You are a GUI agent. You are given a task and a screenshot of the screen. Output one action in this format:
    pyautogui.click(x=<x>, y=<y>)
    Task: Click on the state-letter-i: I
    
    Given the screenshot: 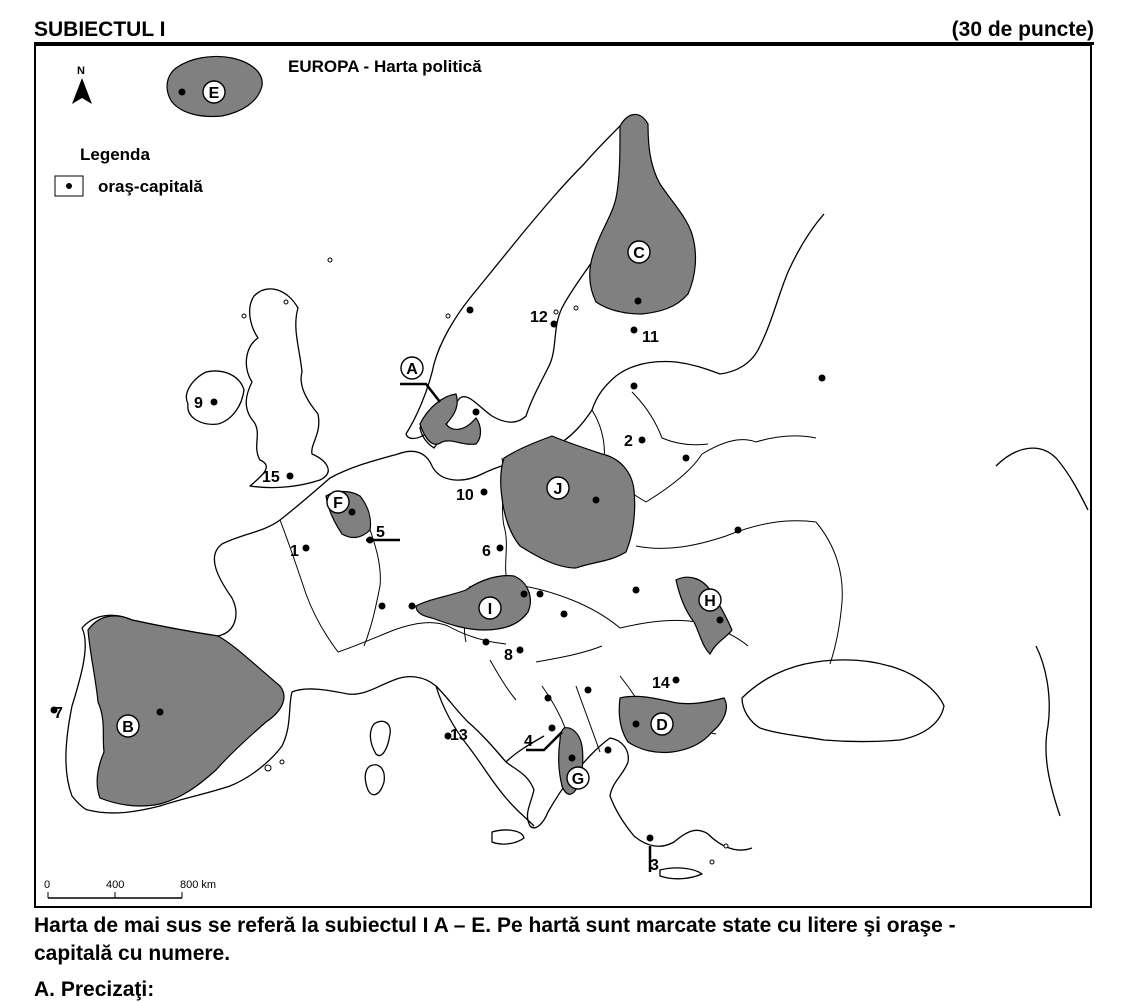 What is the action you would take?
    pyautogui.click(x=490, y=609)
    